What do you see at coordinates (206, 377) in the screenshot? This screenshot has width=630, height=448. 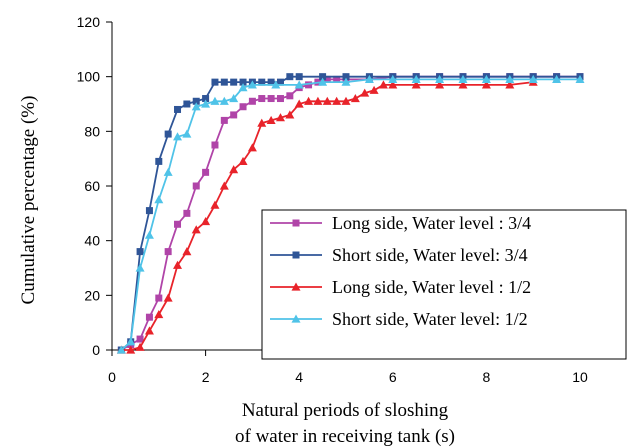 I see `x-tick-label: 2` at bounding box center [206, 377].